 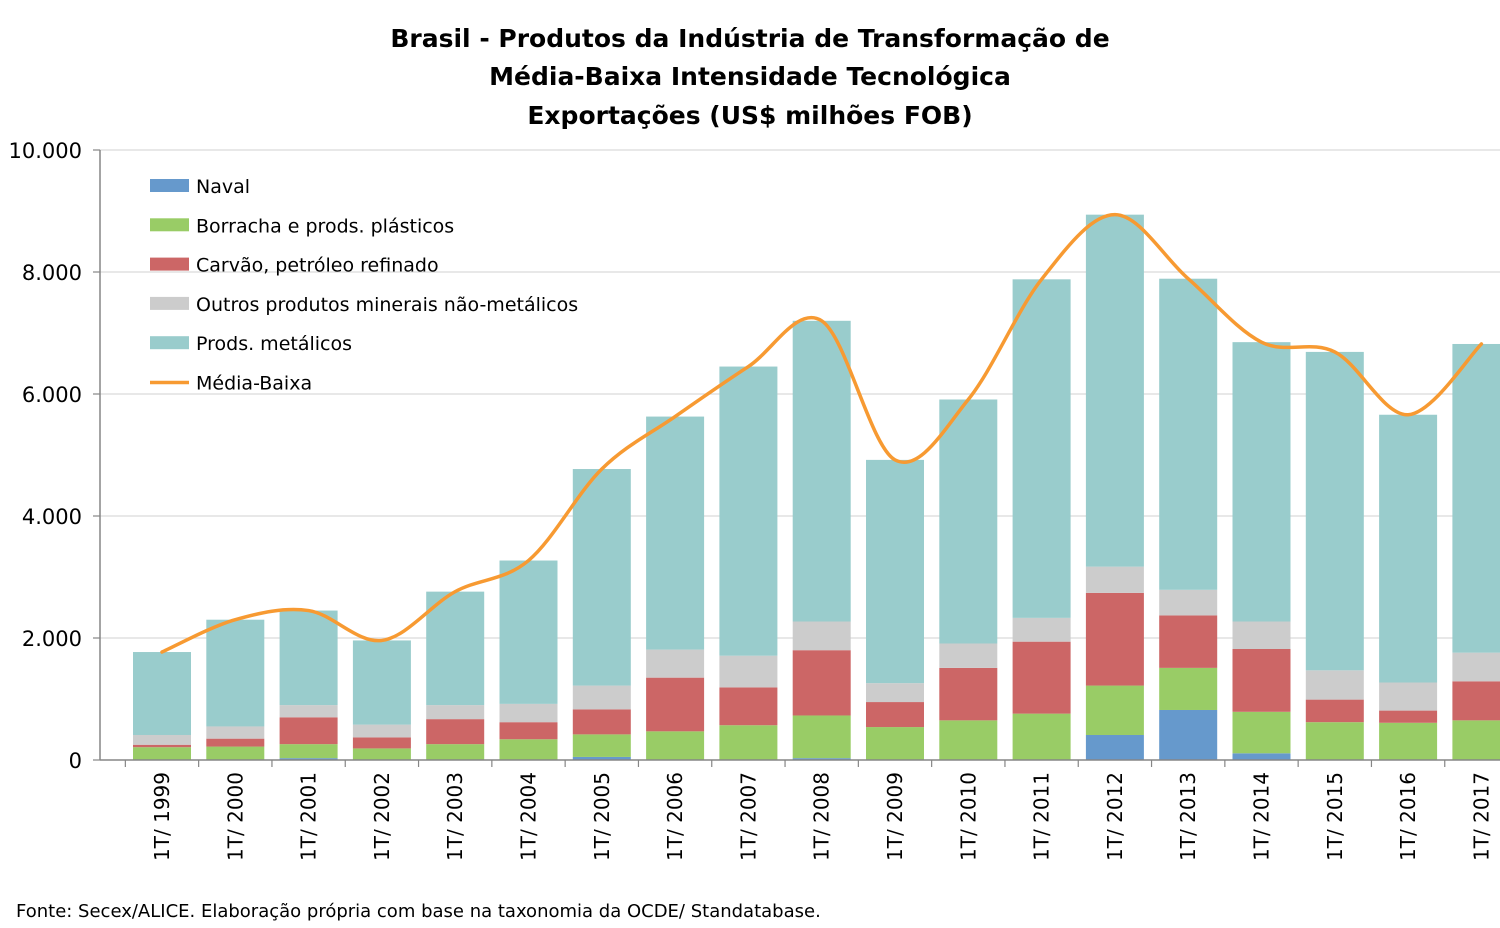 What do you see at coordinates (387, 305) in the screenshot?
I see `legend-label: Outros produtos minerais não-metálicos` at bounding box center [387, 305].